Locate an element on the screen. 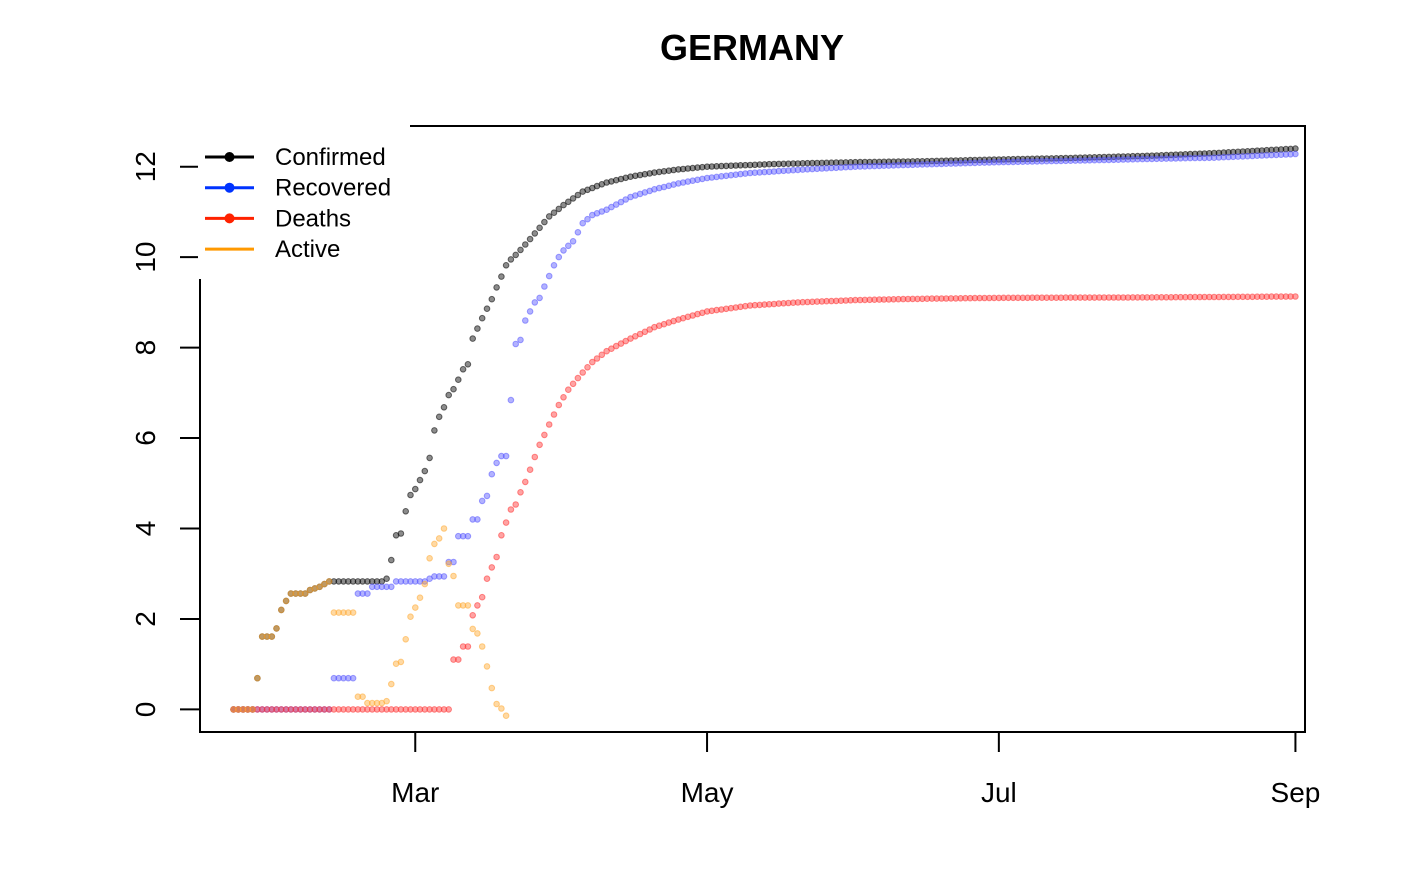 The image size is (1406, 878). y-tick-label: 4 is located at coordinates (145, 529).